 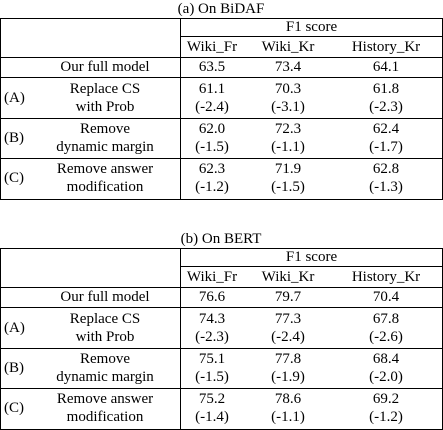 What do you see at coordinates (212, 89) in the screenshot?
I see `cell-value: 61.1` at bounding box center [212, 89].